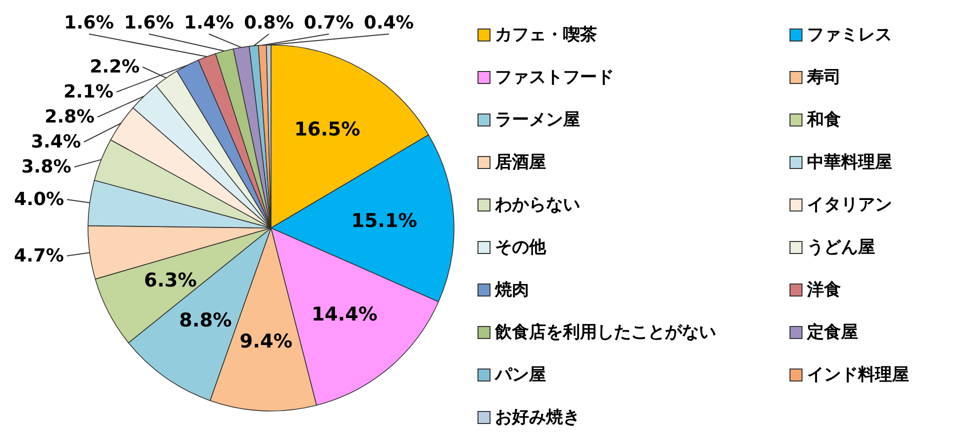 This screenshot has width=955, height=438. What do you see at coordinates (269, 23) in the screenshot?
I see `data-label: 0.8%` at bounding box center [269, 23].